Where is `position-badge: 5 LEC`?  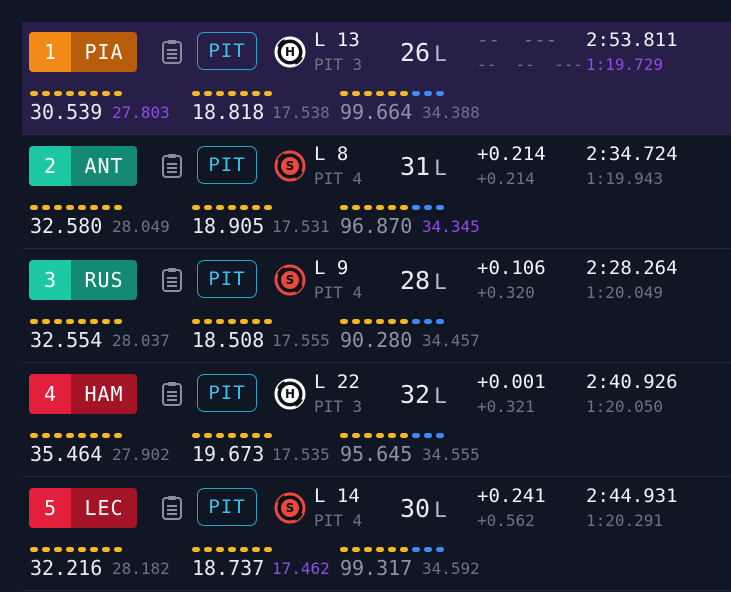 position-badge: 5 LEC is located at coordinates (83, 508).